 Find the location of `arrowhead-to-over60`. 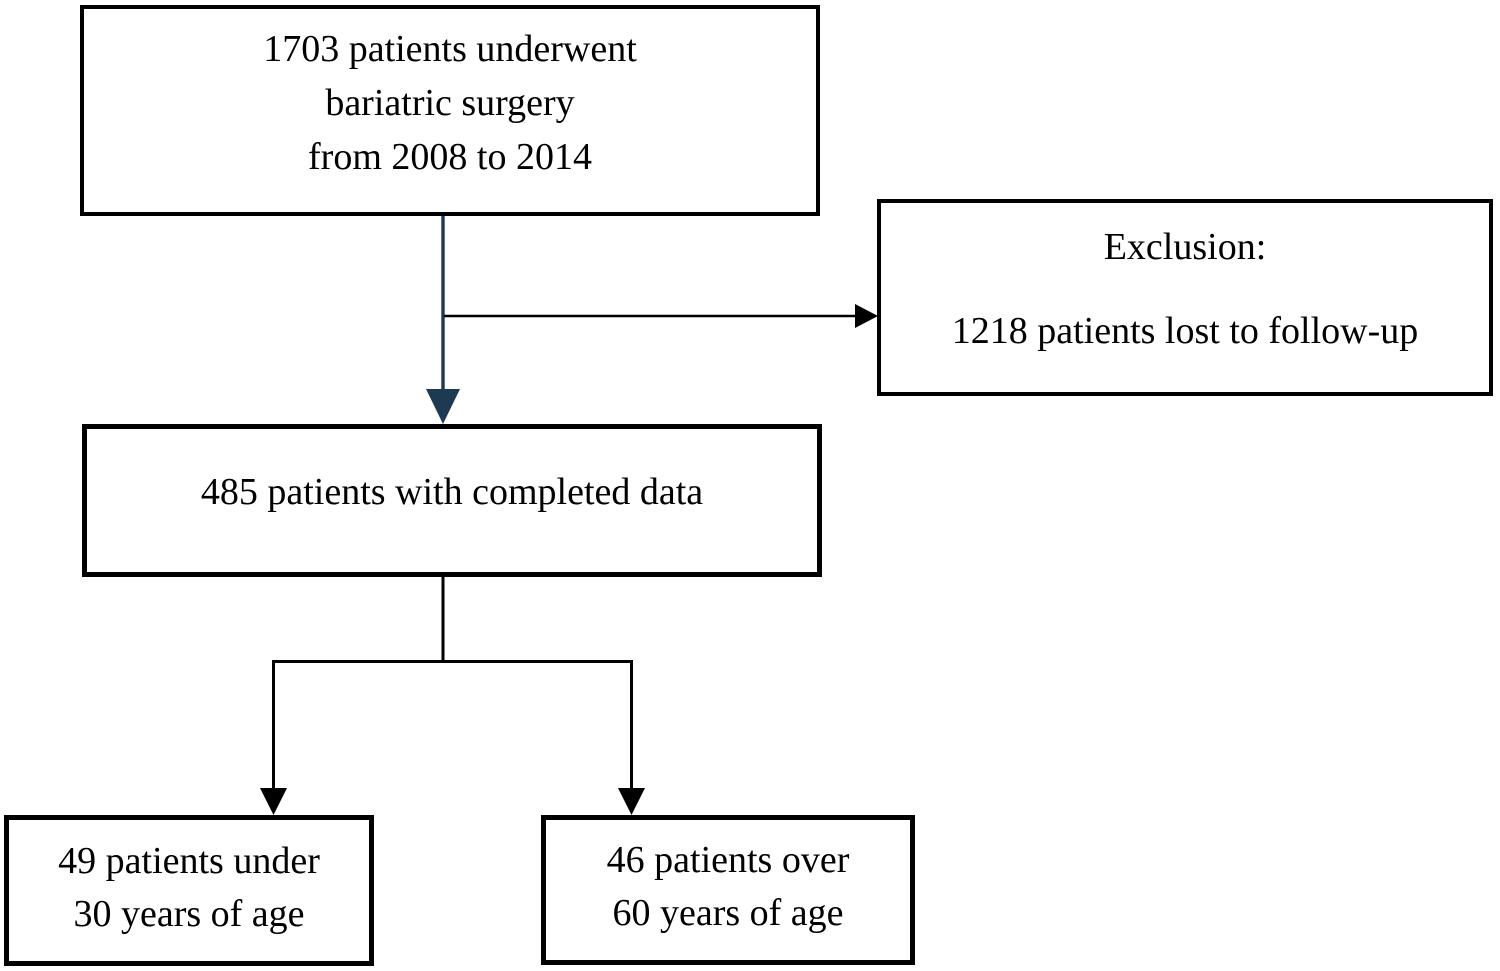

arrowhead-to-over60 is located at coordinates (631, 801).